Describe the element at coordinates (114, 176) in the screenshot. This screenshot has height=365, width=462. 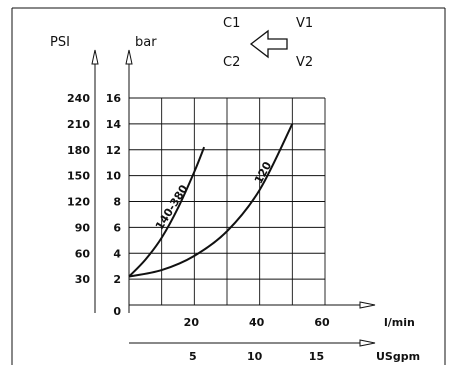
I see `y-primary-tick-label: 10` at that location.